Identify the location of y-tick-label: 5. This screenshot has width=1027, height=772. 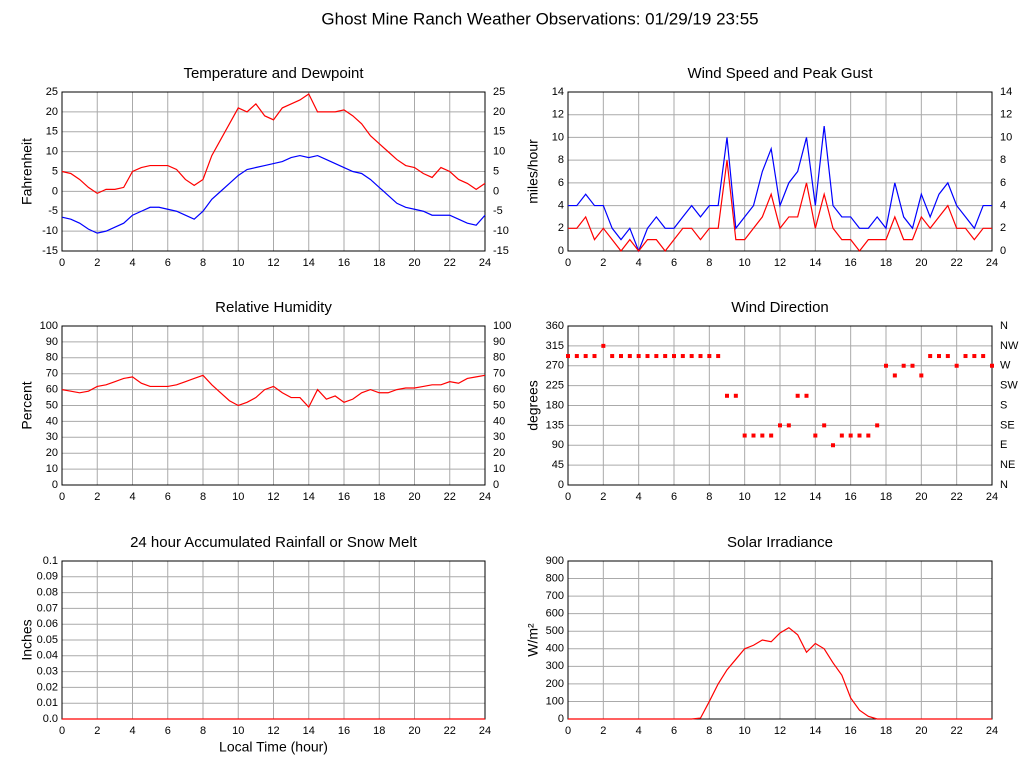
(55, 171).